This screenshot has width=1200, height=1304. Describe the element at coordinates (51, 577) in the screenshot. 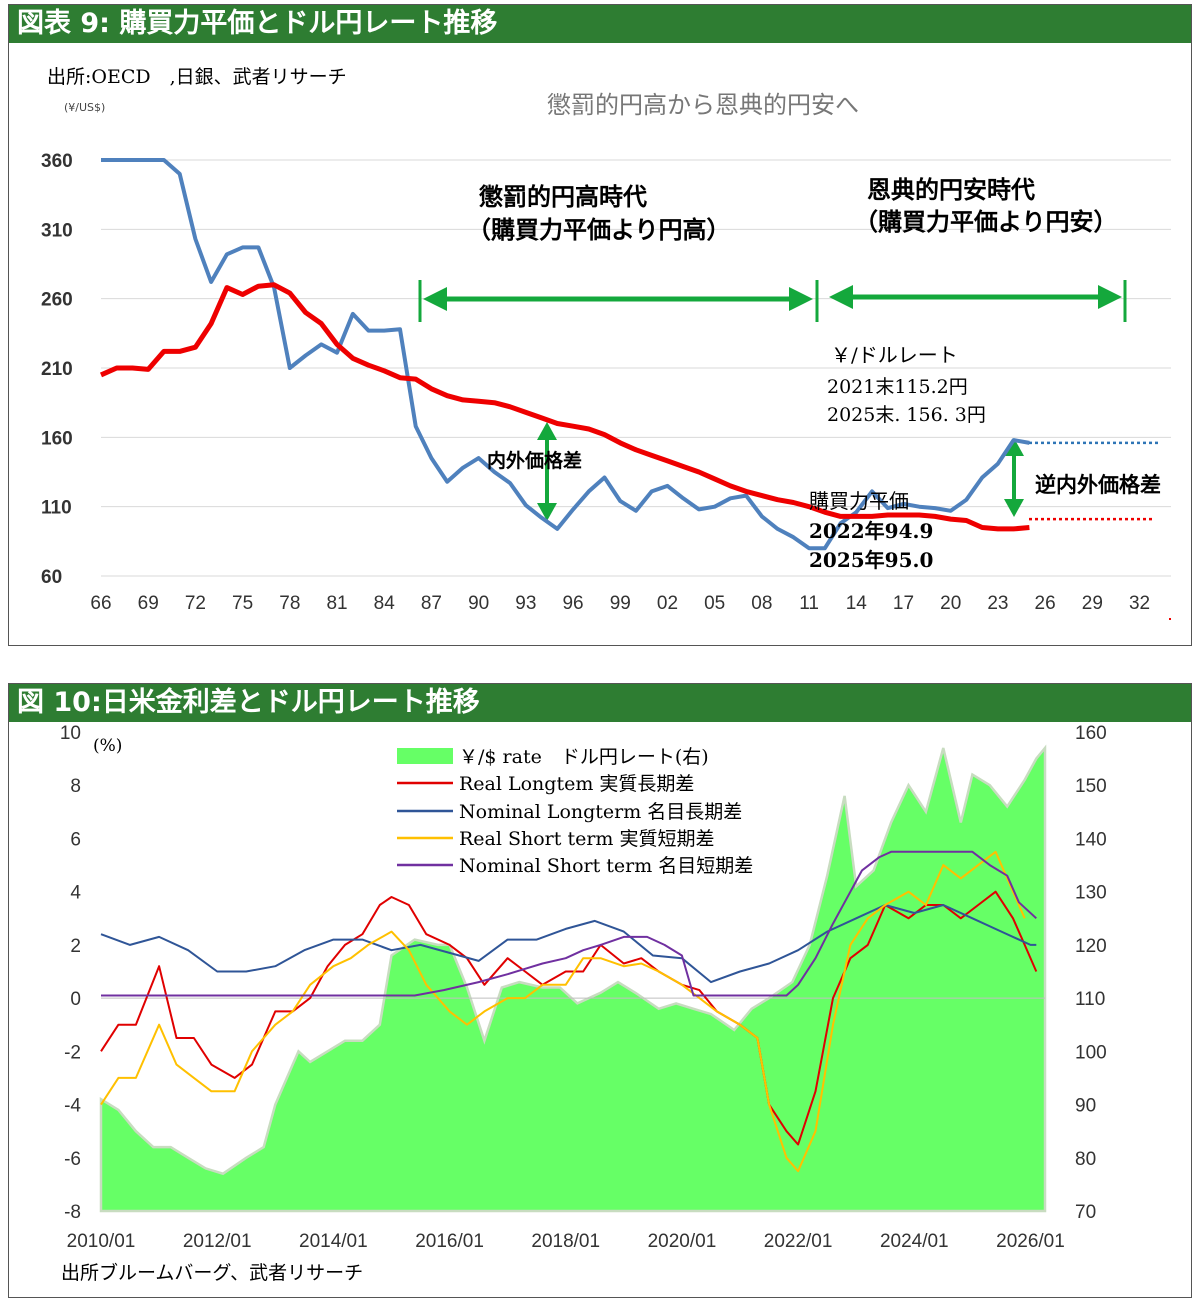

I see `y-tick-label: 60` at that location.